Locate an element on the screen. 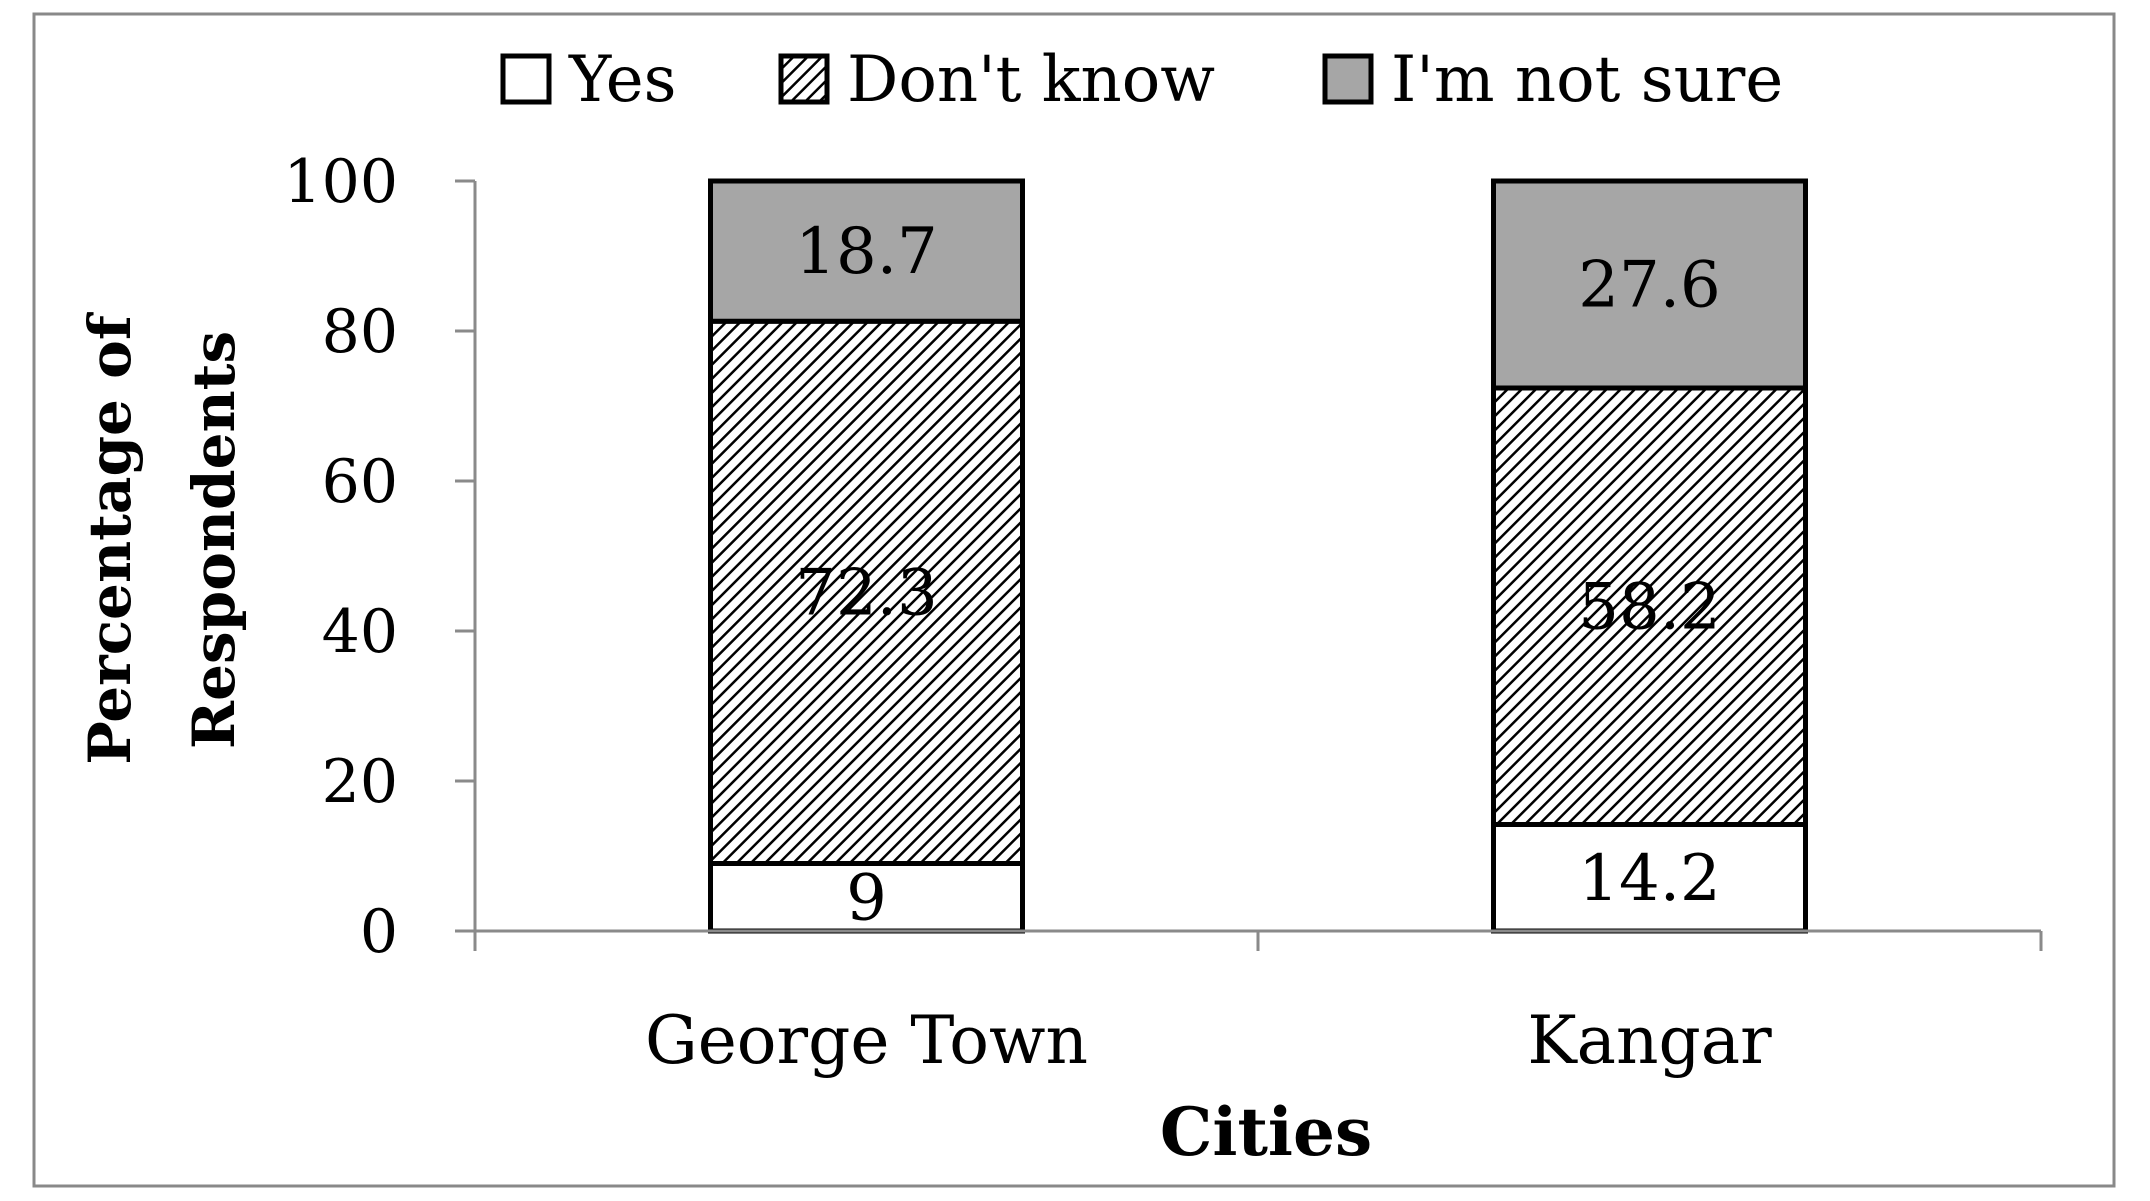  y-tick-label: 40 is located at coordinates (360, 632).